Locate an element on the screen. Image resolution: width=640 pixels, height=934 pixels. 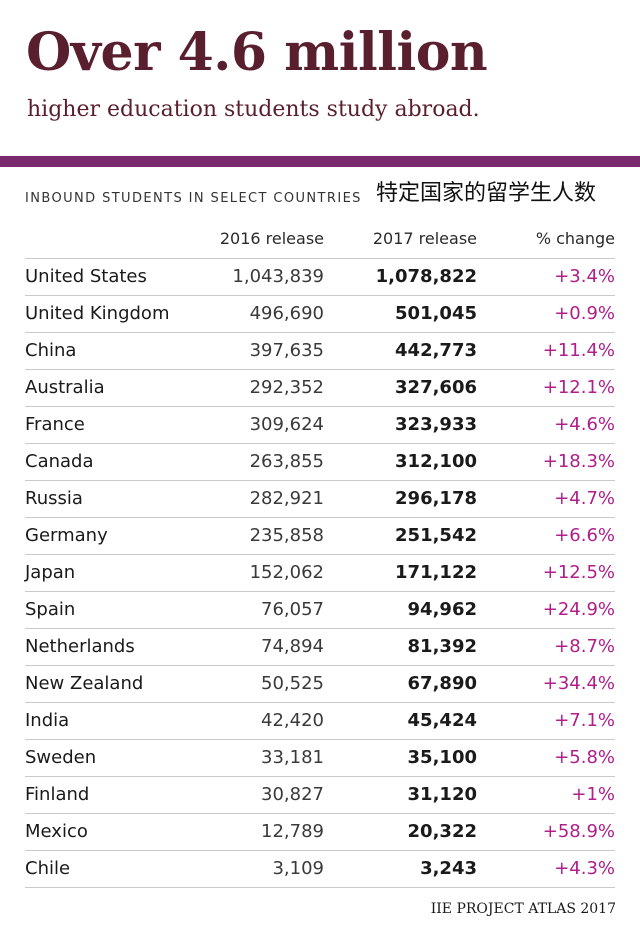
table-row: Netherlands 74,894 81,392 +8.7% is located at coordinates (320, 646).